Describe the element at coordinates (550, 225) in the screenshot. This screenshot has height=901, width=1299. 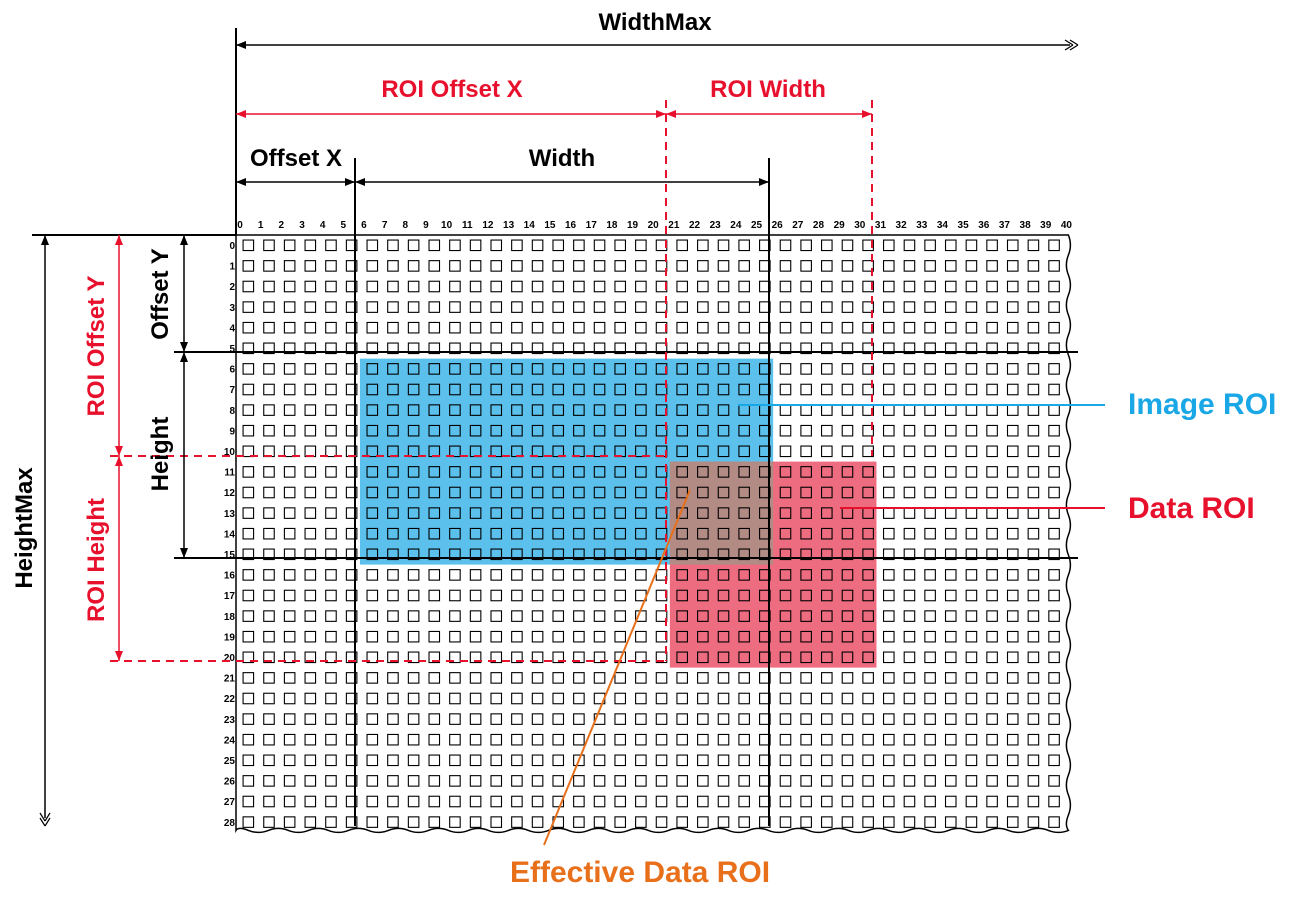
I see `column-index-label: 15` at that location.